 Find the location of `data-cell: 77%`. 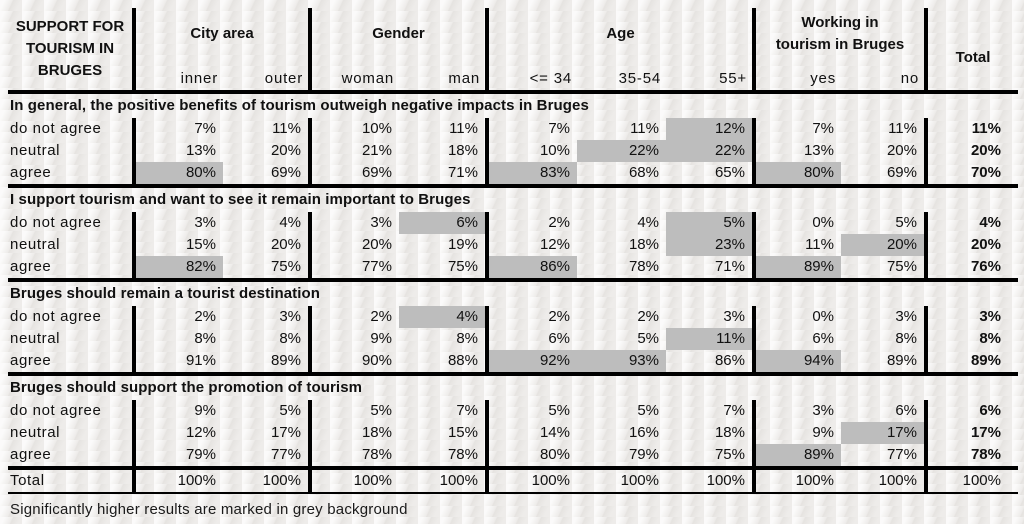

data-cell: 77% is located at coordinates (266, 457).